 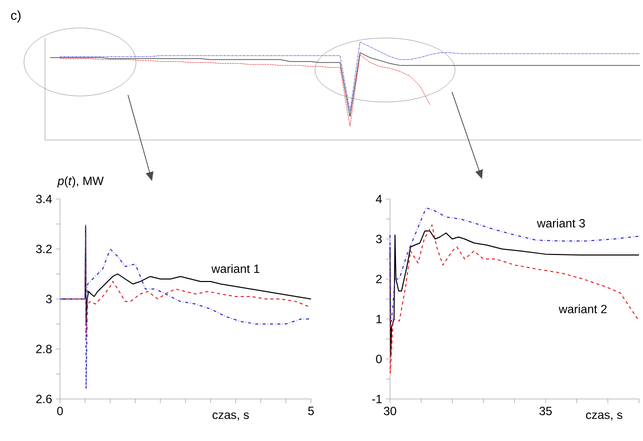 What do you see at coordinates (235, 268) in the screenshot?
I see `series-label: wariant 1` at bounding box center [235, 268].